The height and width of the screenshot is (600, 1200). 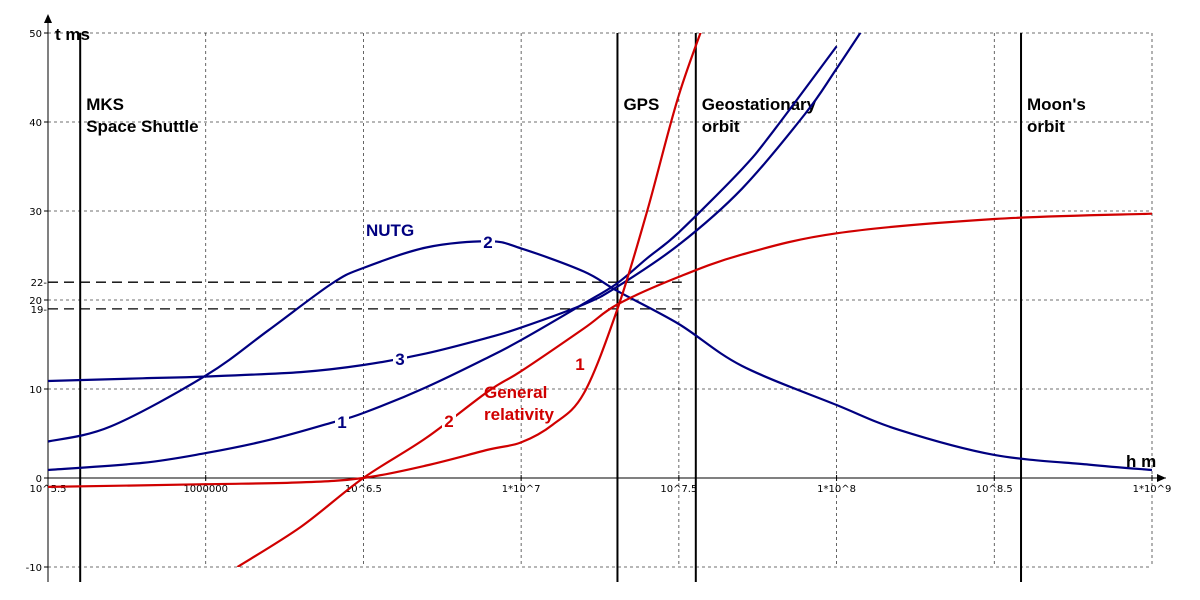 I want to click on x-tick-label: 1*10^8, so click(x=836, y=489).